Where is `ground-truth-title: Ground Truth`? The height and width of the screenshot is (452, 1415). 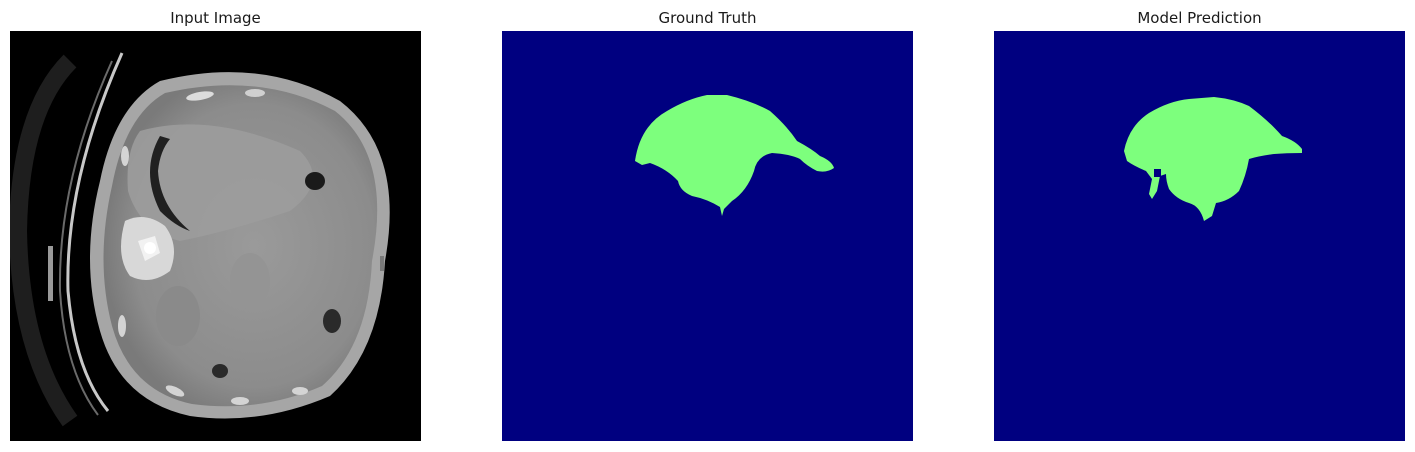
ground-truth-title: Ground Truth is located at coordinates (707, 18).